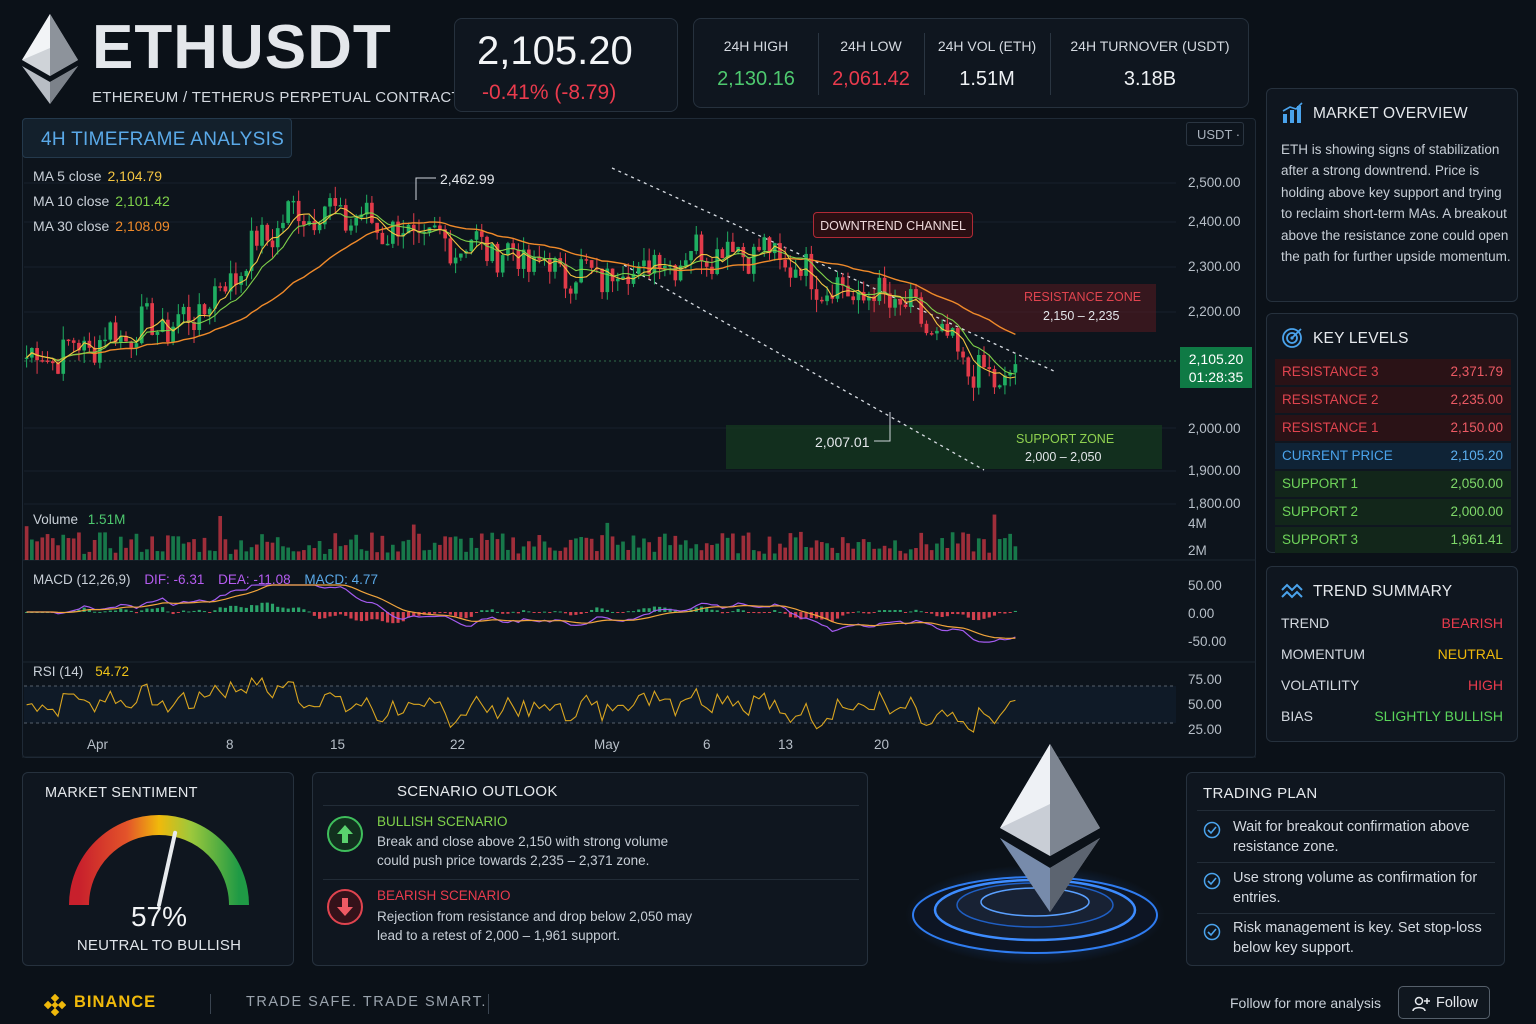 The width and height of the screenshot is (1536, 1024). I want to click on volume-legend: Volume 1.51M, so click(79, 519).